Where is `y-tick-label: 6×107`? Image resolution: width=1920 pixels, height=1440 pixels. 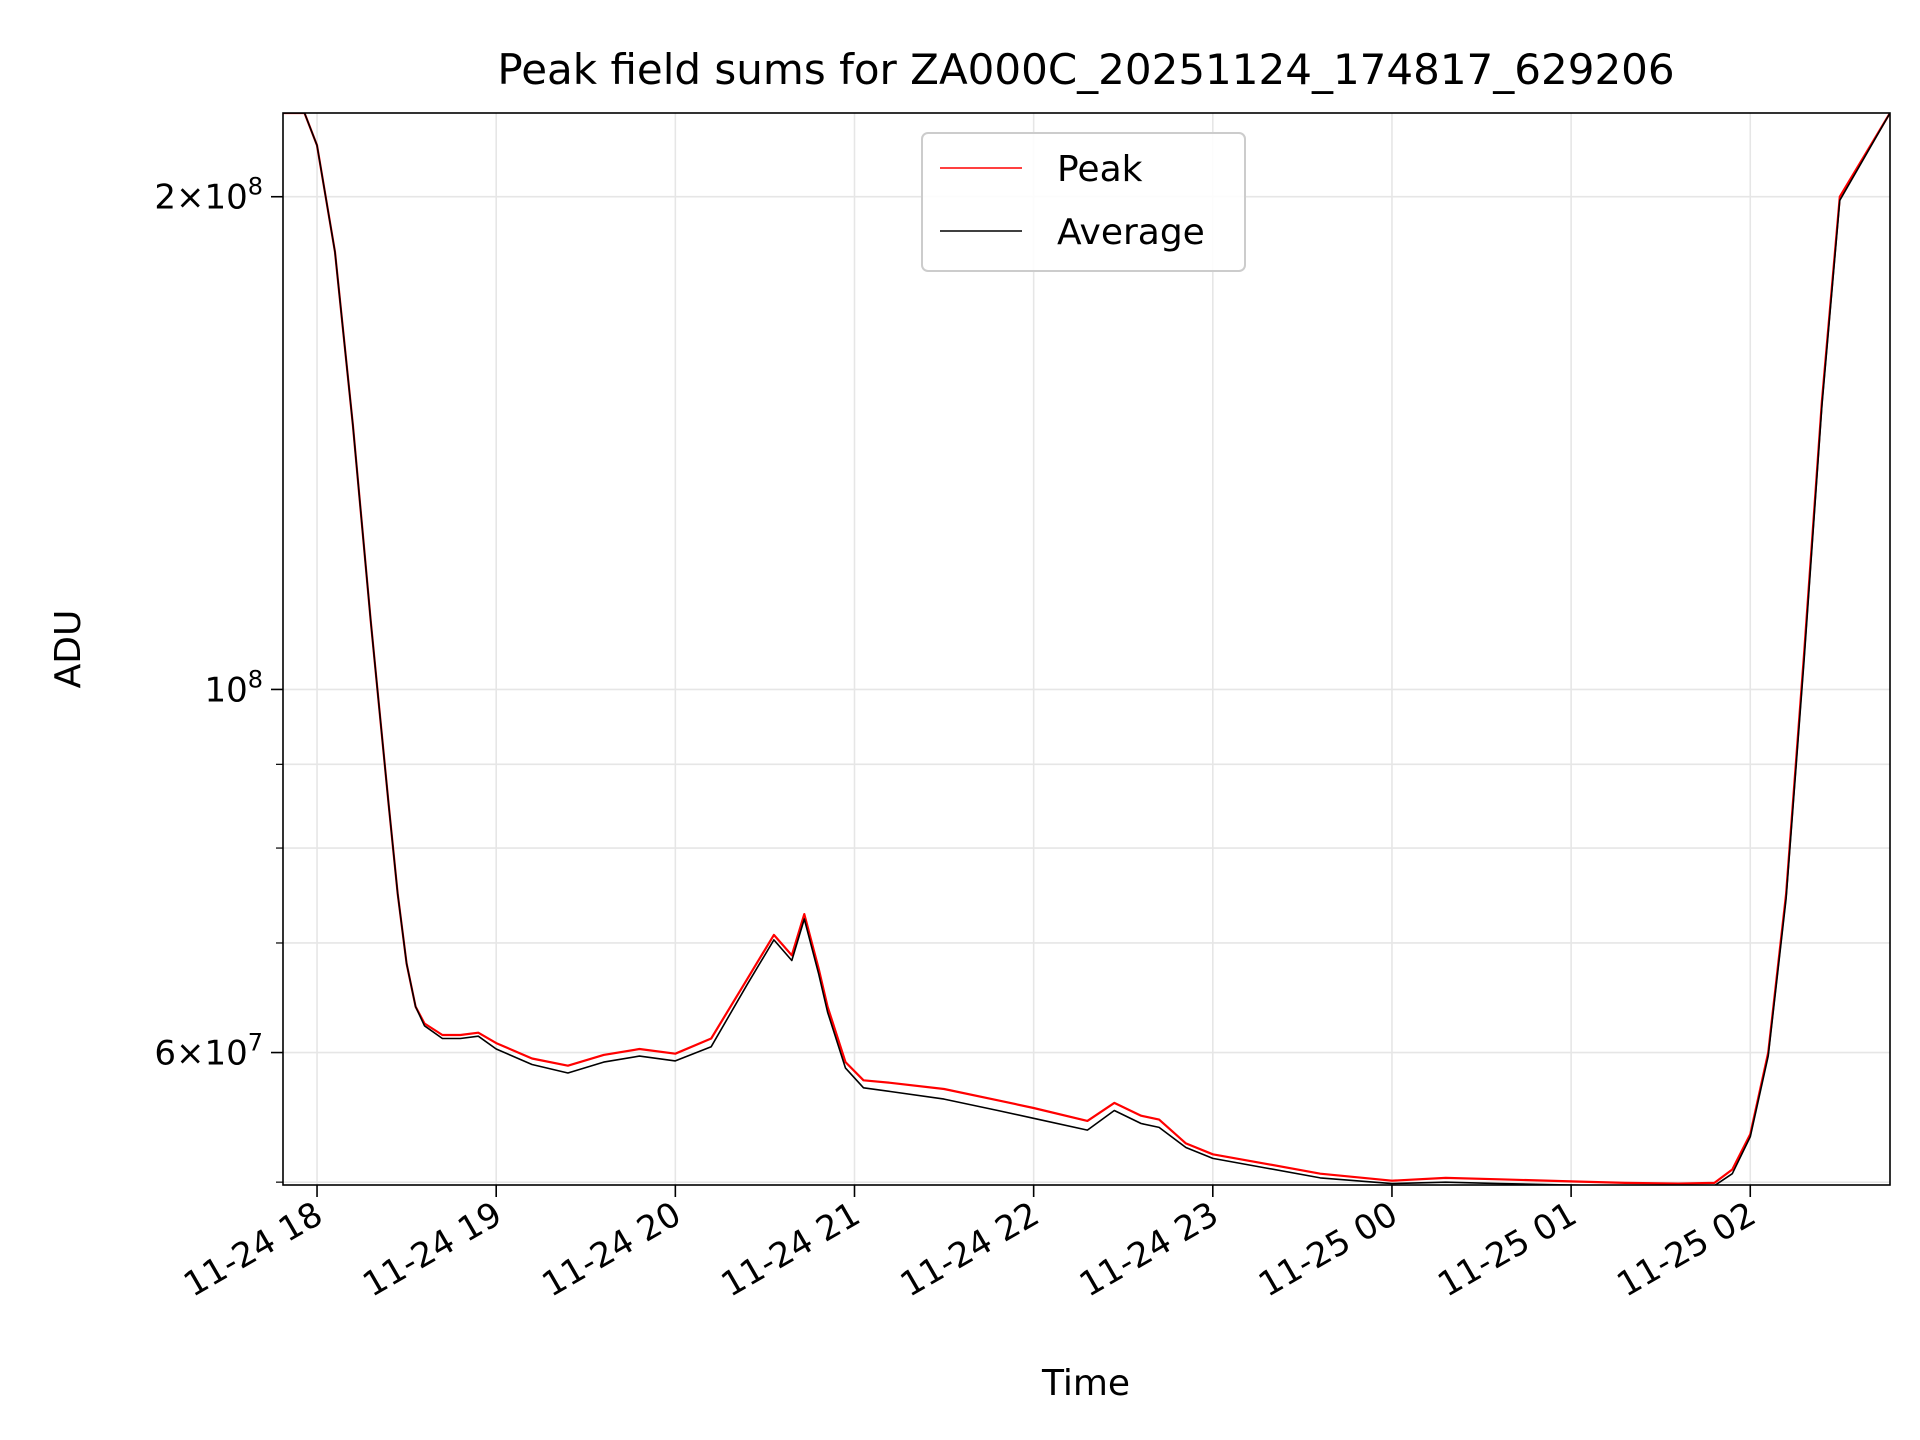 y-tick-label: 6×107 is located at coordinates (208, 1051).